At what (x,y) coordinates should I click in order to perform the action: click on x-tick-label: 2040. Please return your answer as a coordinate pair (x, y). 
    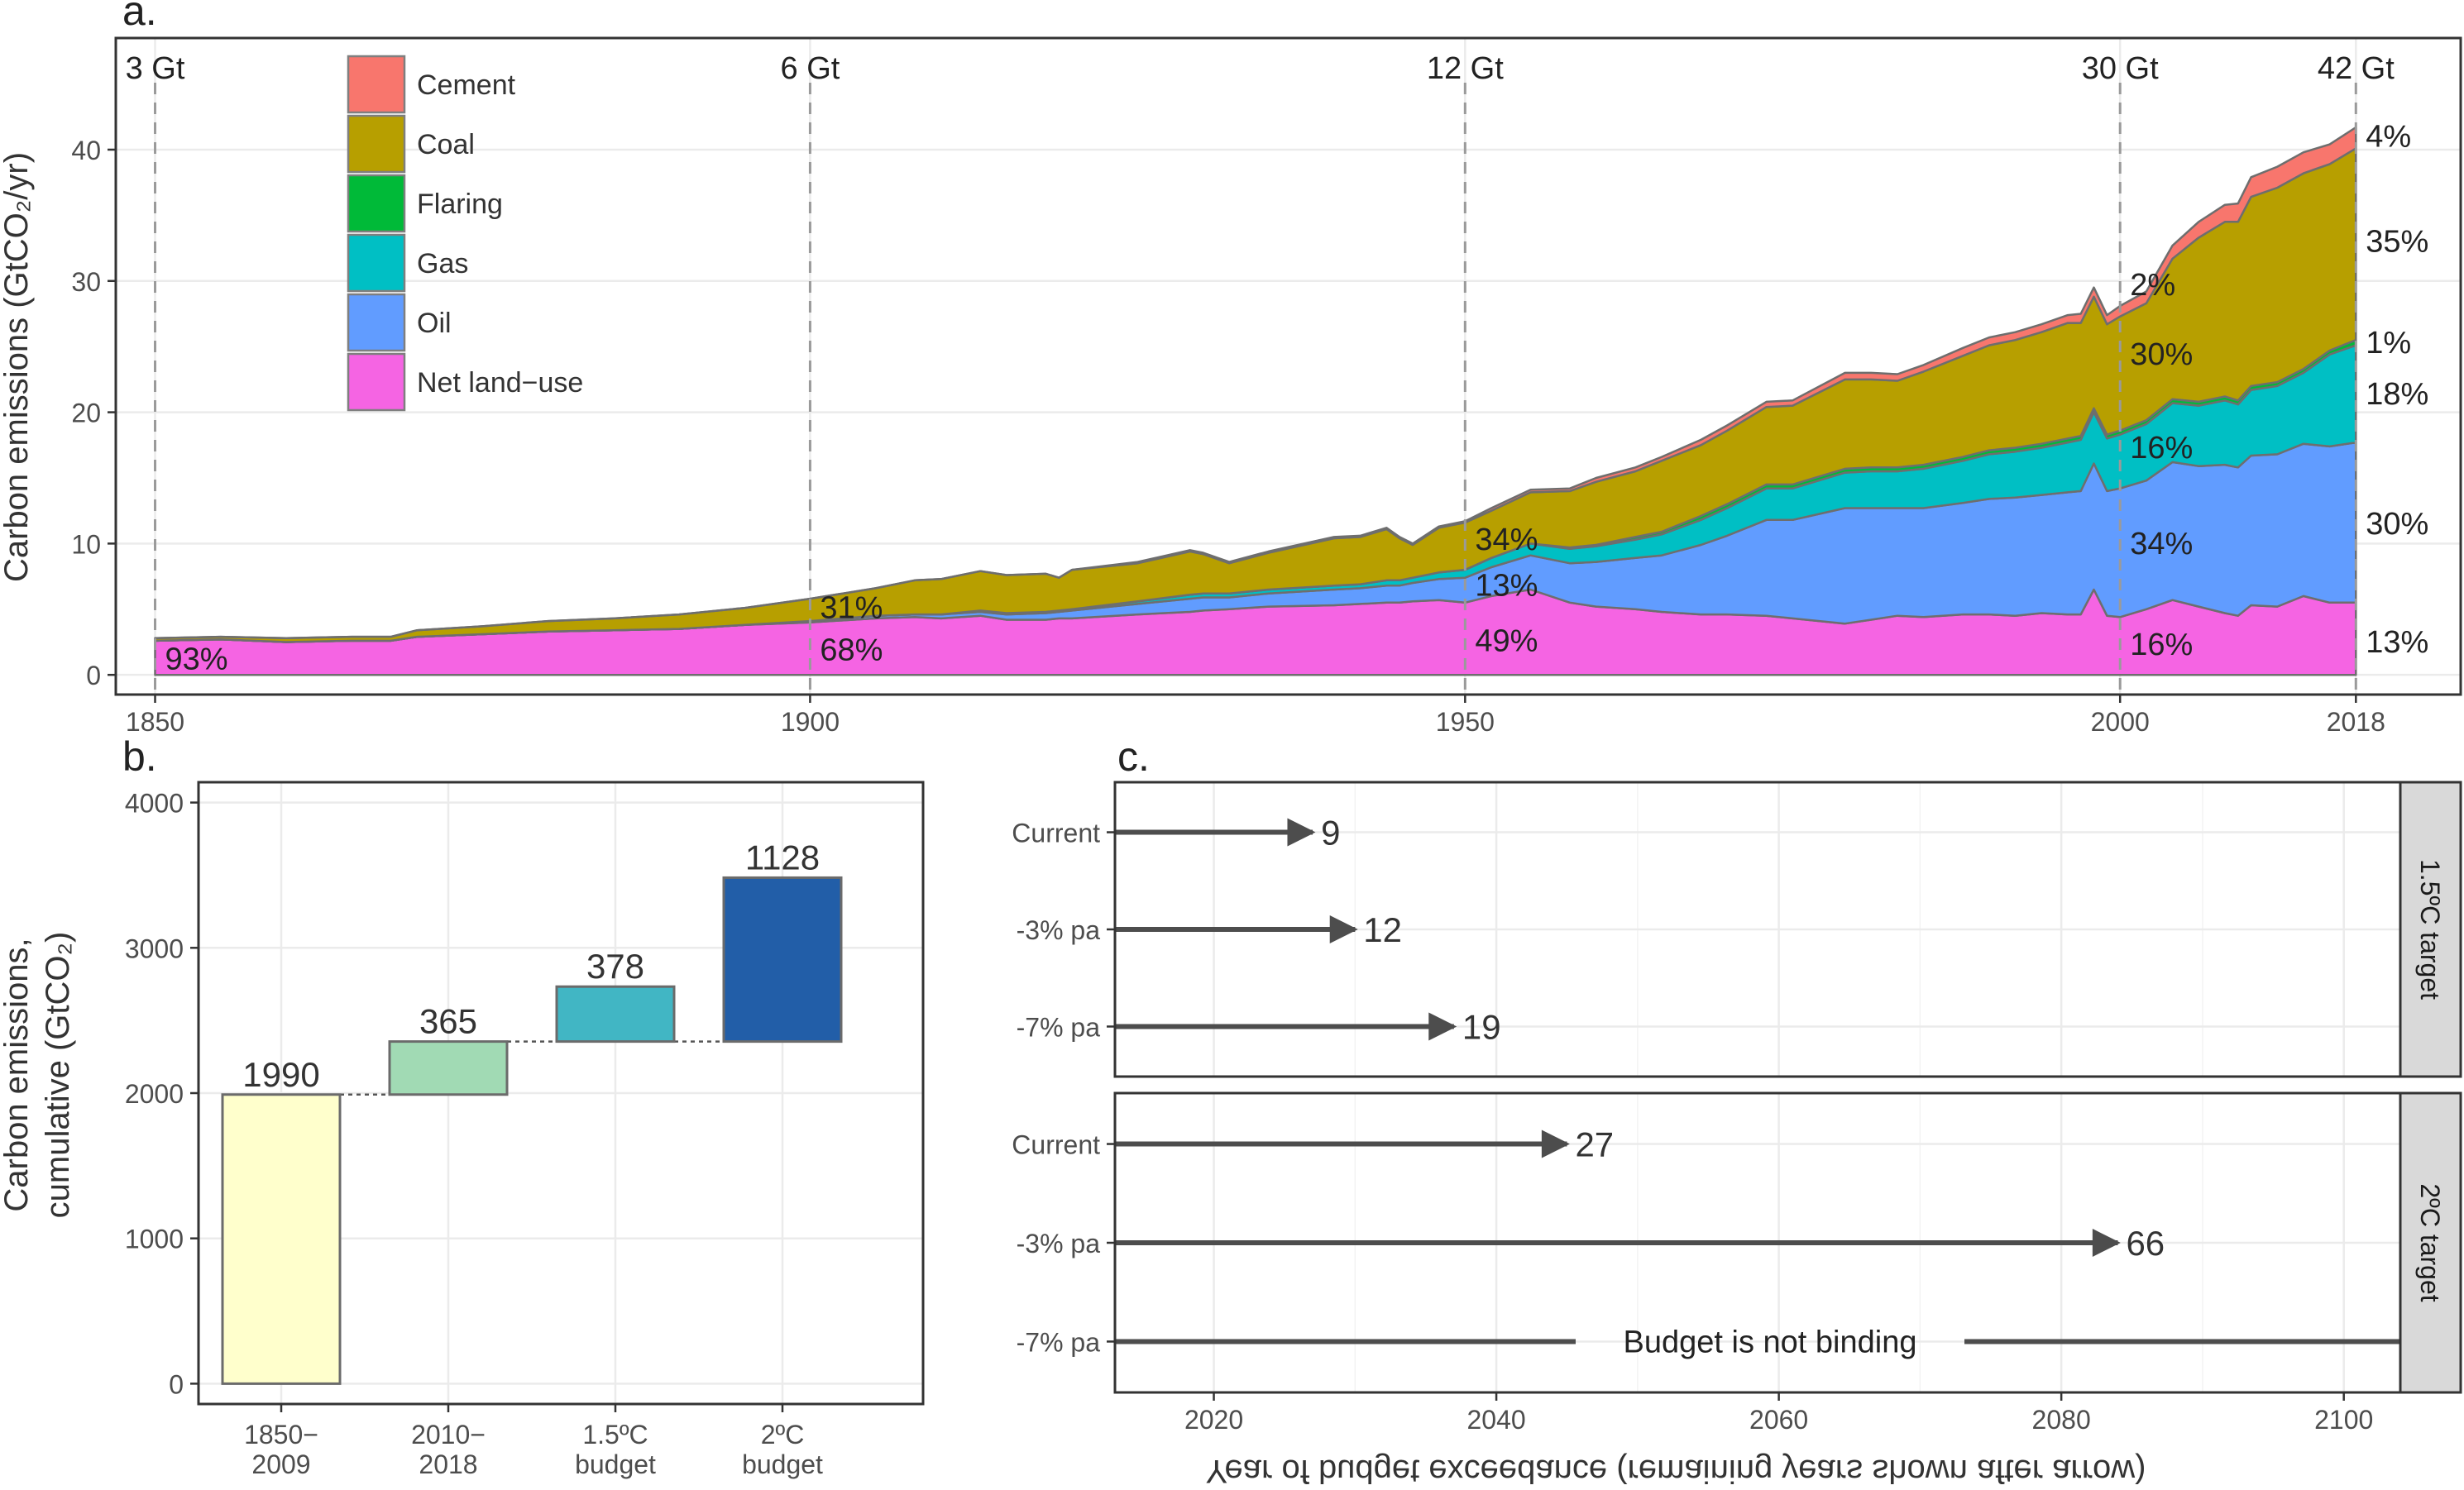
    Looking at the image, I should click on (1495, 1420).